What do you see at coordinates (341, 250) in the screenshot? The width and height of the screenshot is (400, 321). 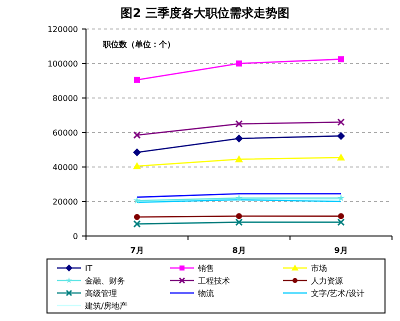 I see `x-tick-label: 9月` at bounding box center [341, 250].